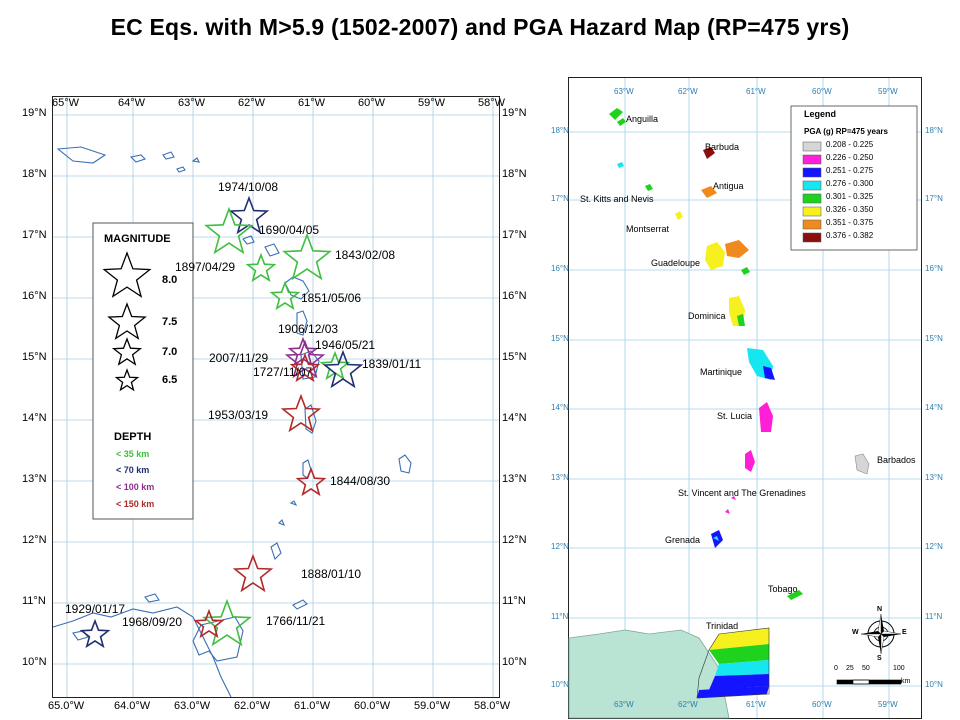  What do you see at coordinates (560, 130) in the screenshot?
I see `latitude-tick-label: 18°N` at bounding box center [560, 130].